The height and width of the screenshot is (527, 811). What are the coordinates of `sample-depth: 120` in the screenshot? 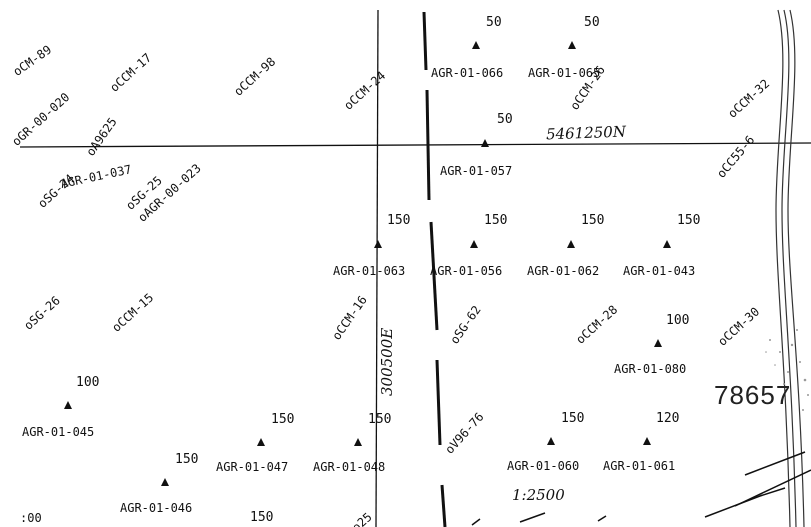 It's located at (668, 418).